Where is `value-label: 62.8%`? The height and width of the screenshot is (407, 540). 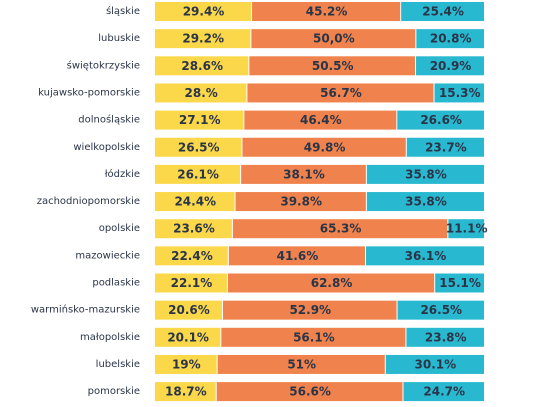
value-label: 62.8% is located at coordinates (332, 283).